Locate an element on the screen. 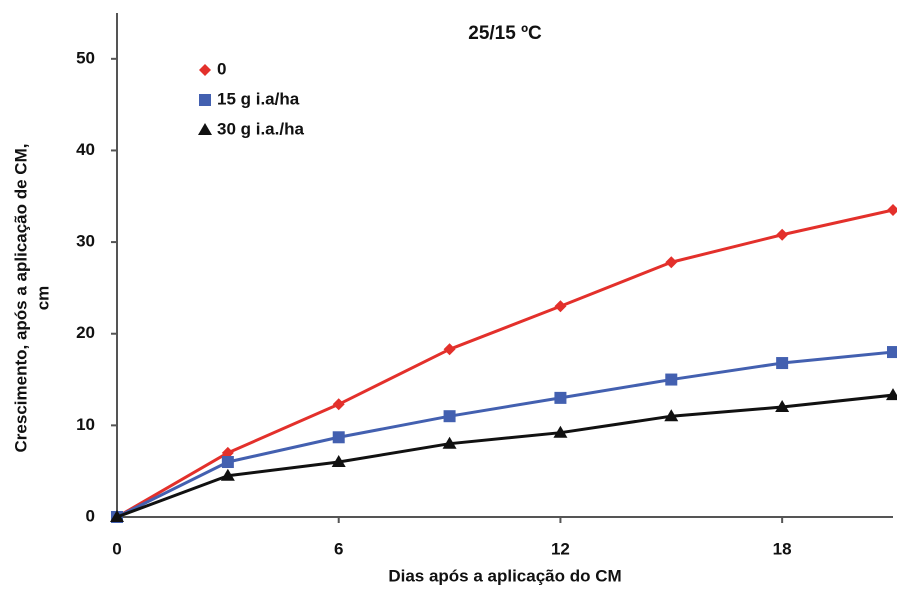  y-tick-label: 0 is located at coordinates (90, 515).